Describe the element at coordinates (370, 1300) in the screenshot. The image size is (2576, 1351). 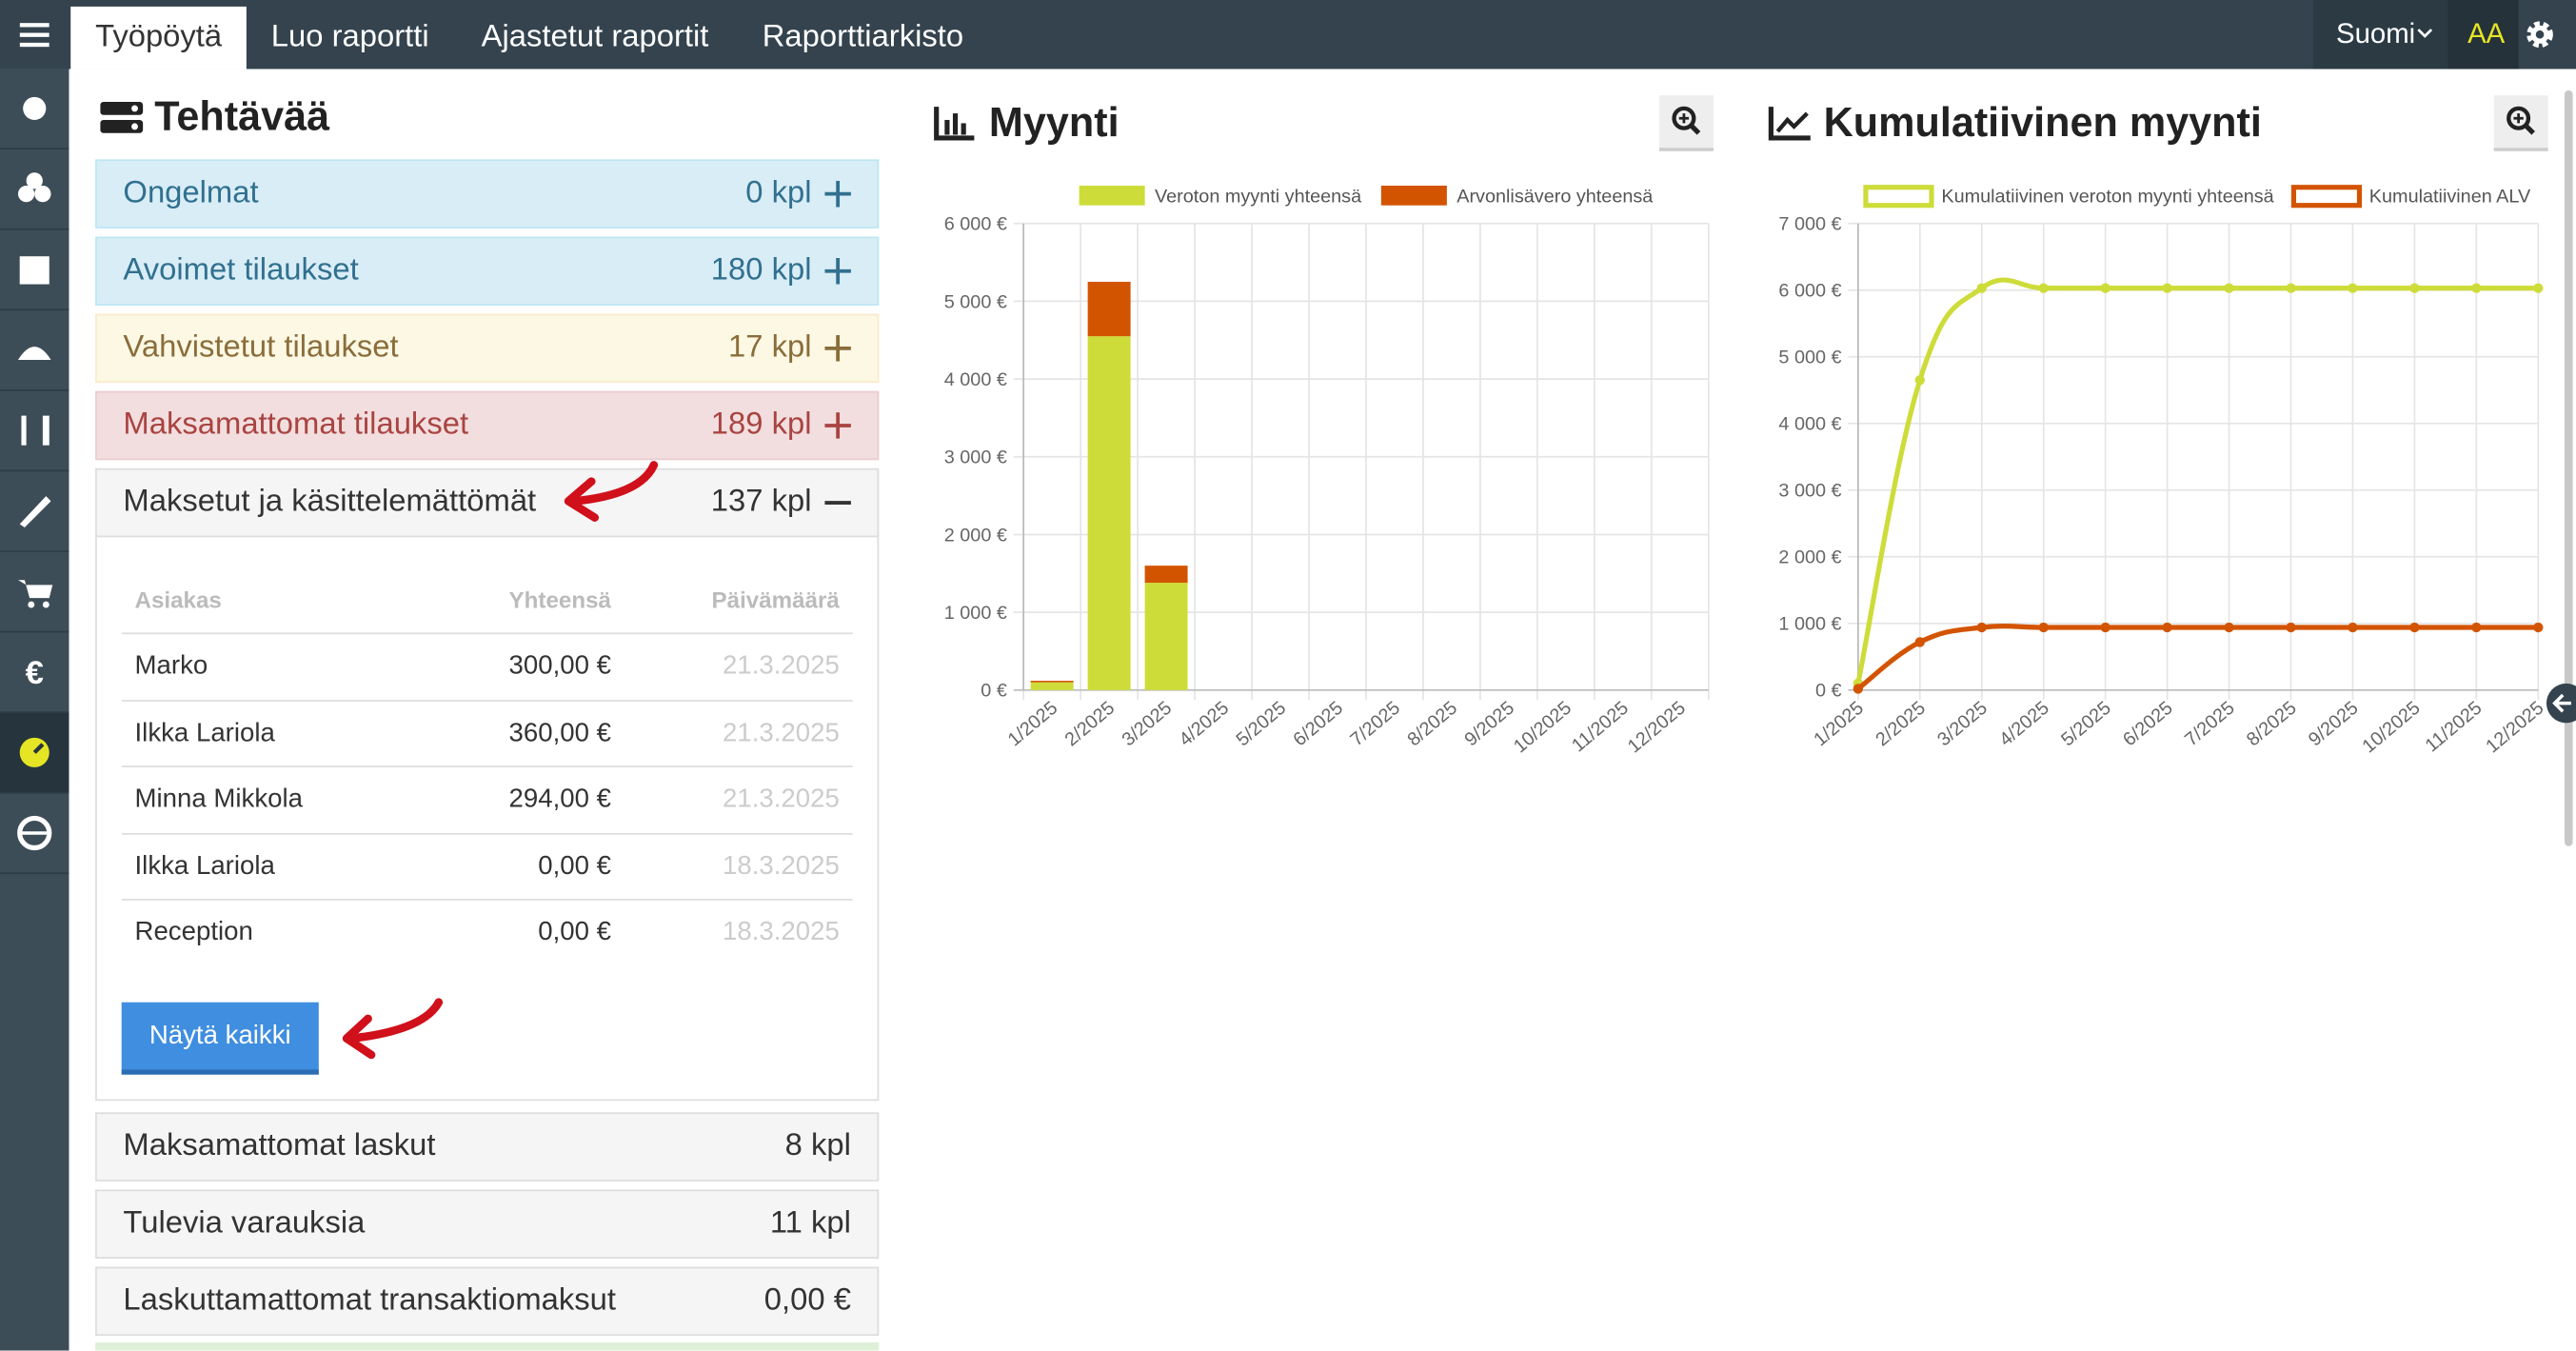
I see `task-label: Laskuttamattomat transaktiomaksut` at that location.